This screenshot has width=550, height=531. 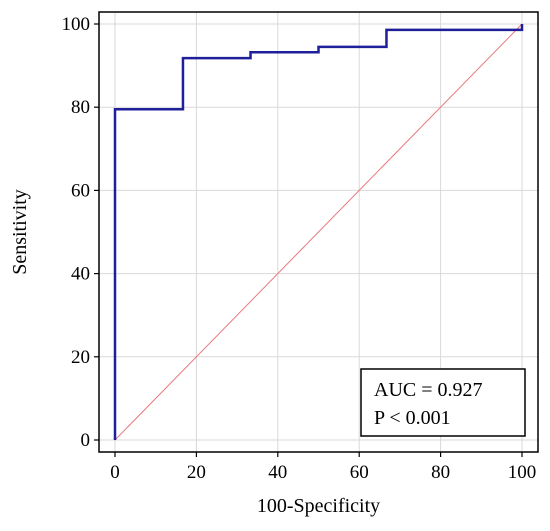 What do you see at coordinates (428, 390) in the screenshot?
I see `auc-label: AUC = 0.927` at bounding box center [428, 390].